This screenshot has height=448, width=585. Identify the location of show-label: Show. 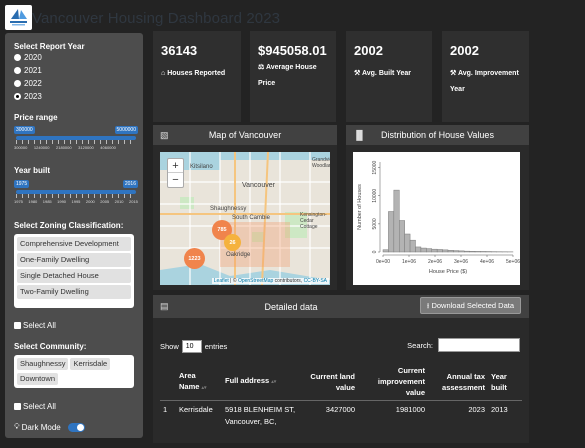
(169, 346).